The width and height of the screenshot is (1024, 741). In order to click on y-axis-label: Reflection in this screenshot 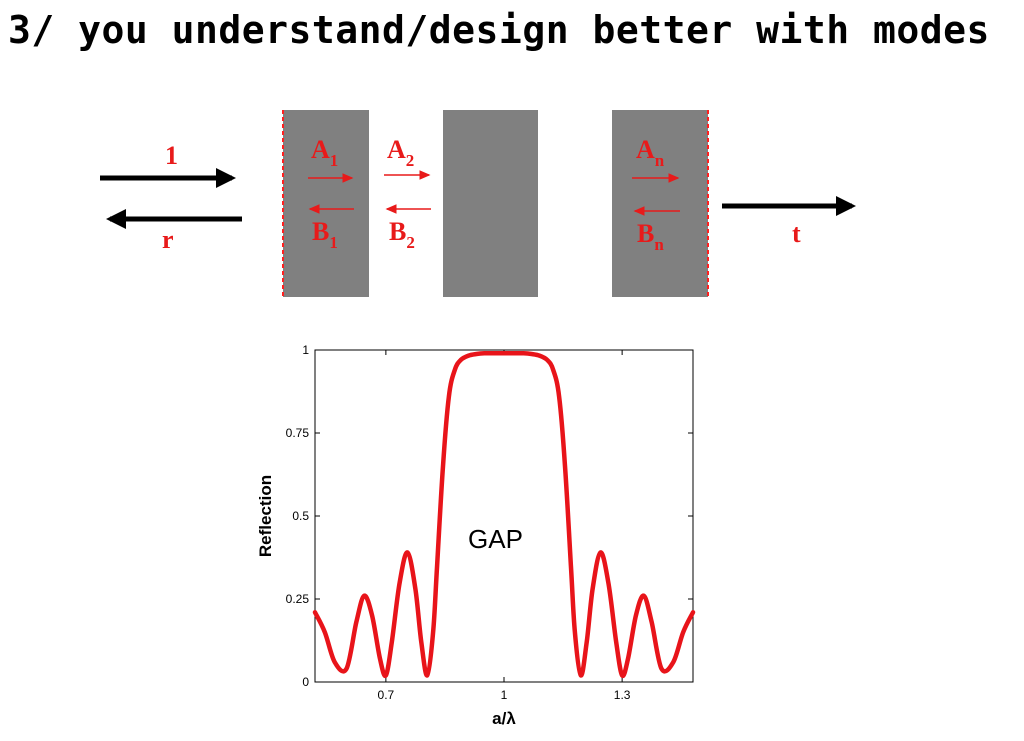, I will do `click(265, 516)`.